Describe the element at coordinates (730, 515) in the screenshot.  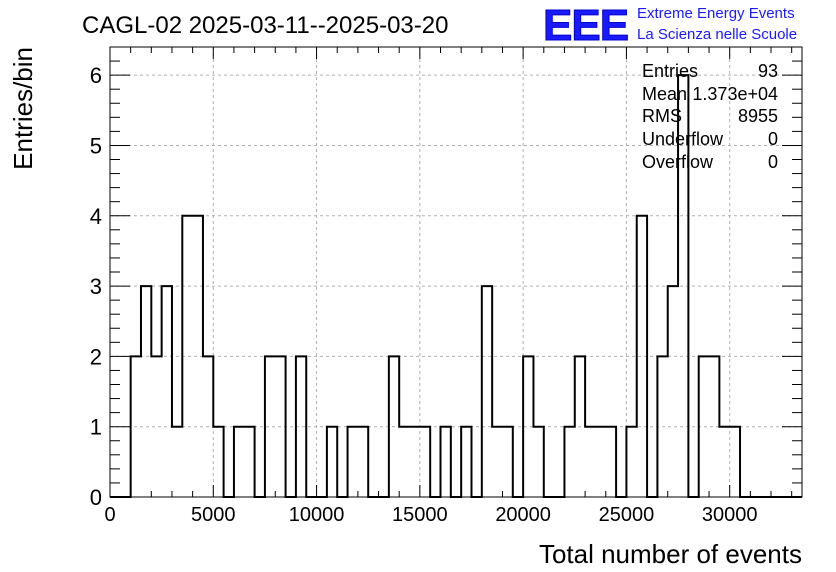
I see `x-tick-label: 30000` at that location.